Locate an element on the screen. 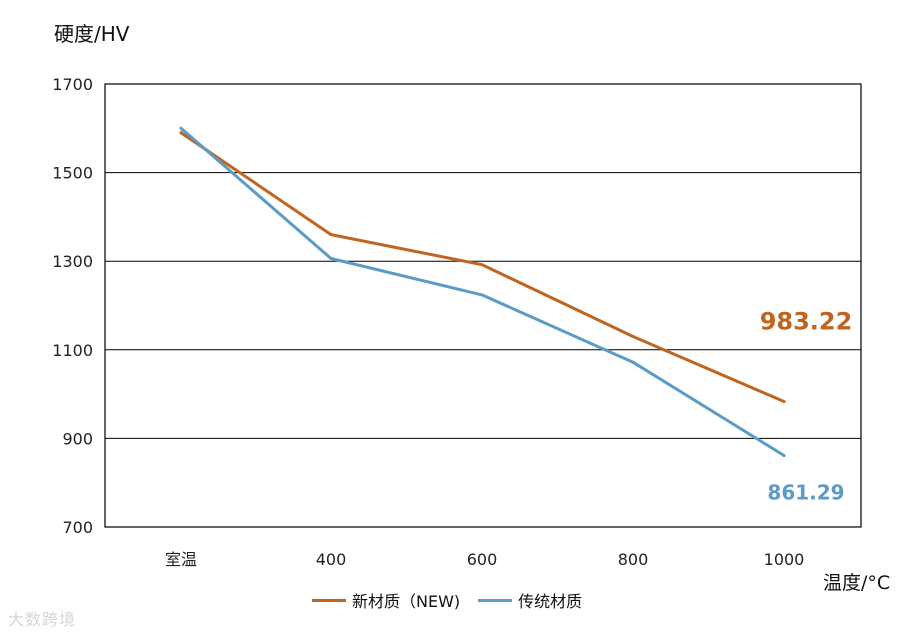 The width and height of the screenshot is (919, 636). x-tick-label-0: 室温 is located at coordinates (181, 559).